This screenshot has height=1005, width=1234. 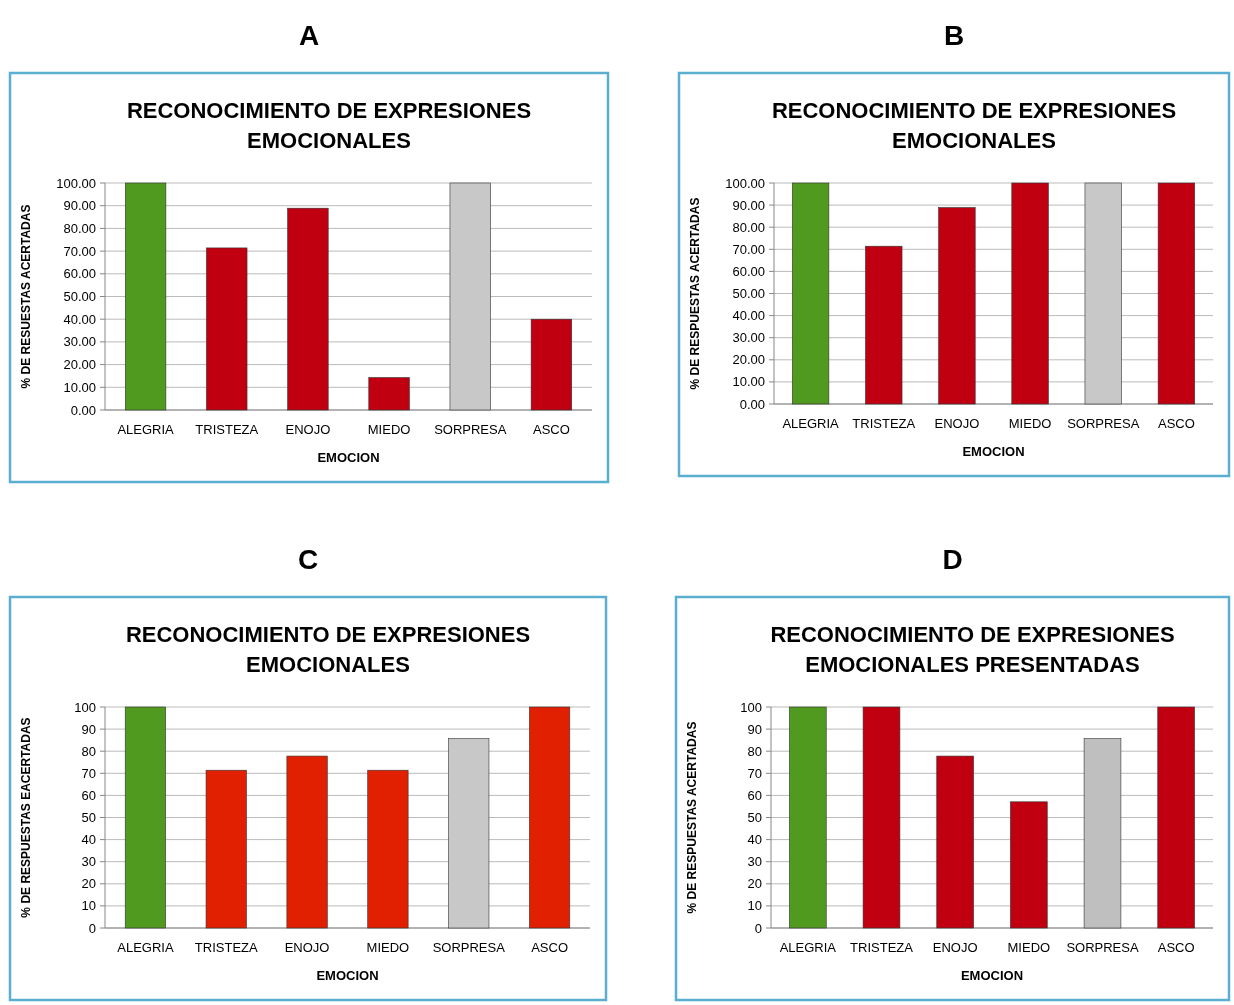 I want to click on text: C, so click(x=308, y=559).